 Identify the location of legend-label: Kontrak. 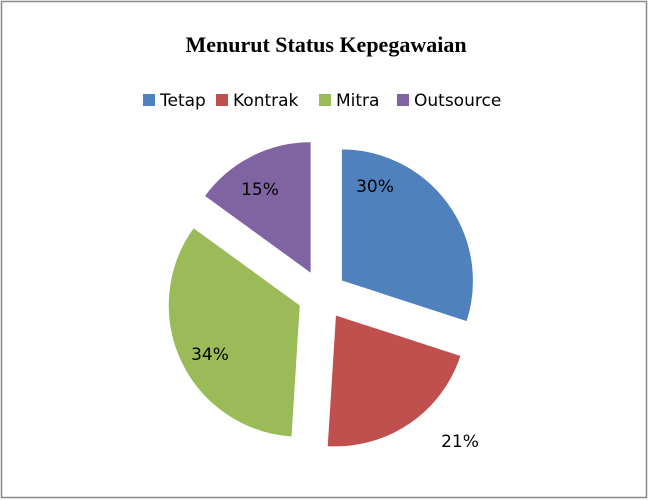
(266, 101).